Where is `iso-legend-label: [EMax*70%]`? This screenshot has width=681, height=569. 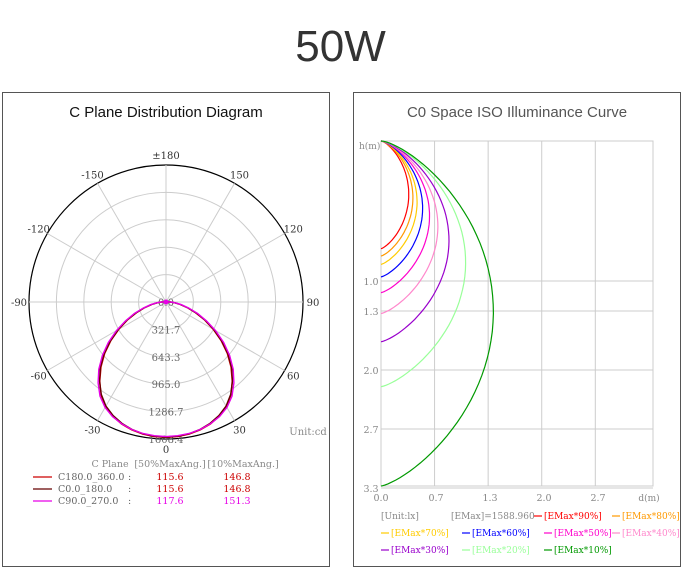
iso-legend-label: [EMax*70%] is located at coordinates (420, 534).